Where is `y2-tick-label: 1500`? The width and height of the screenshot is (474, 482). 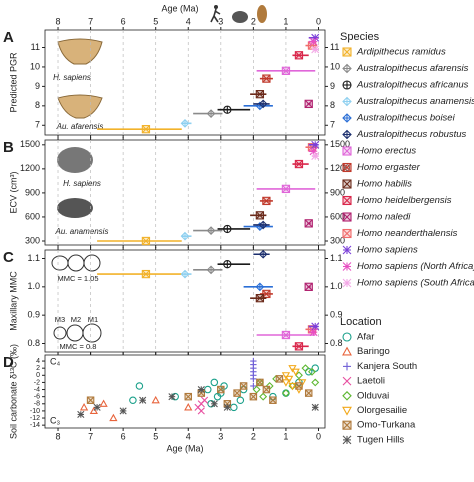
y2-tick-label: 1500 is located at coordinates (340, 144).